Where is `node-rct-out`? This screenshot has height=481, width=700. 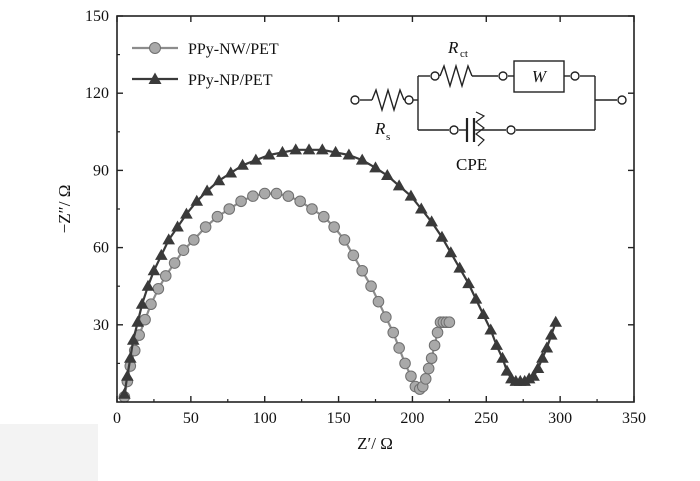 node-rct-out is located at coordinates (503, 76).